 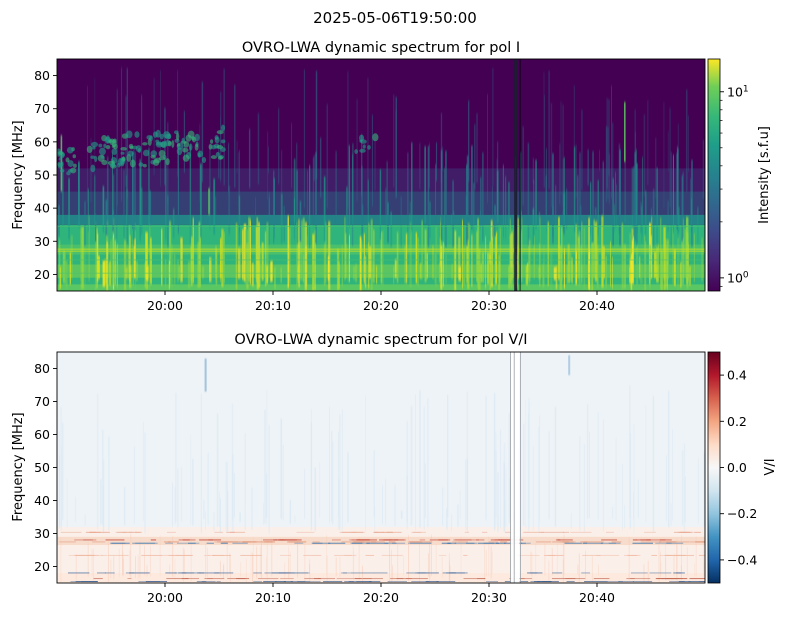 What do you see at coordinates (738, 277) in the screenshot?
I see `colorbar-tick-label: 100` at bounding box center [738, 277].